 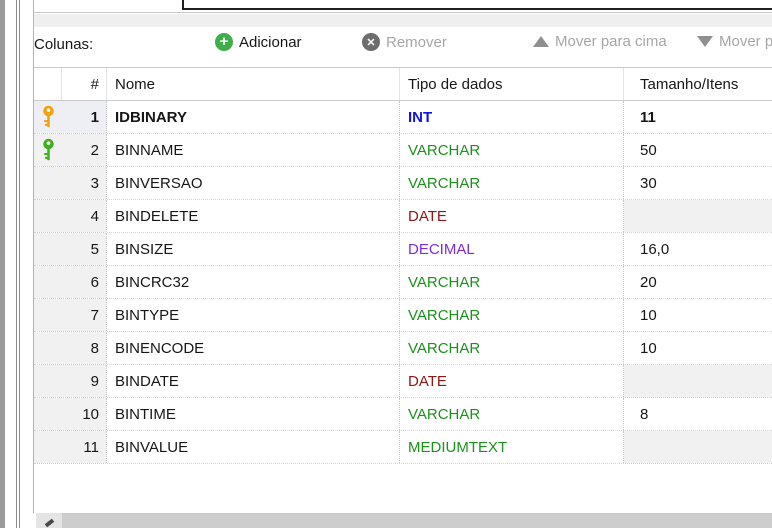 I want to click on bottom-corner-button, so click(x=49, y=520).